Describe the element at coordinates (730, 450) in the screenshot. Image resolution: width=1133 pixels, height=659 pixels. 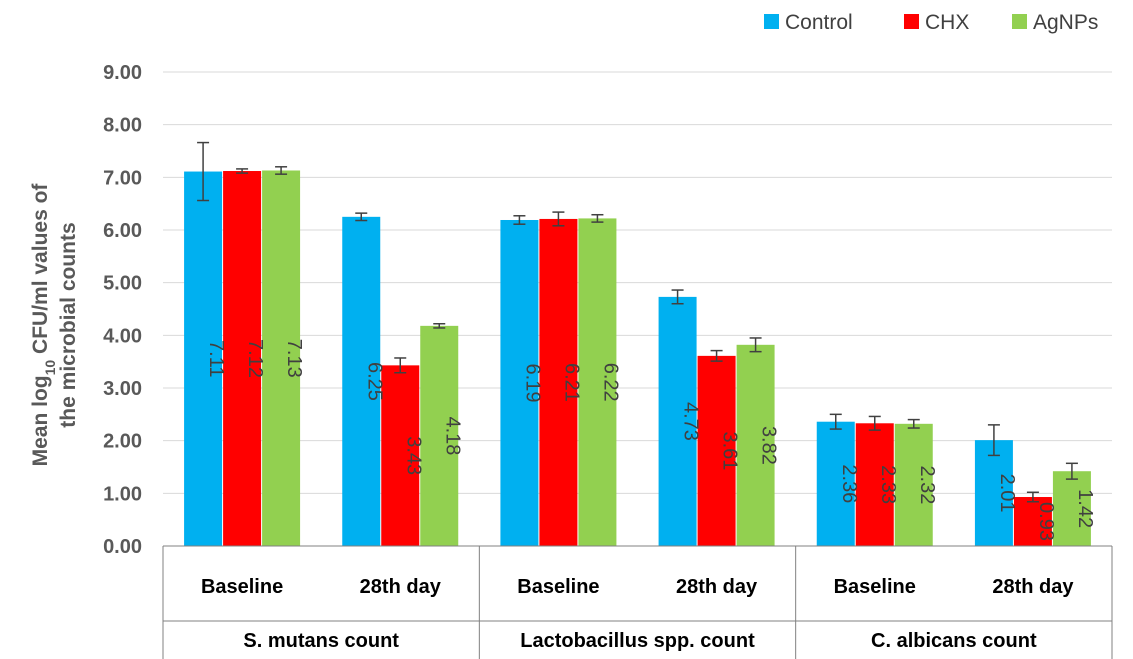
I see `data-label: 3.61` at that location.